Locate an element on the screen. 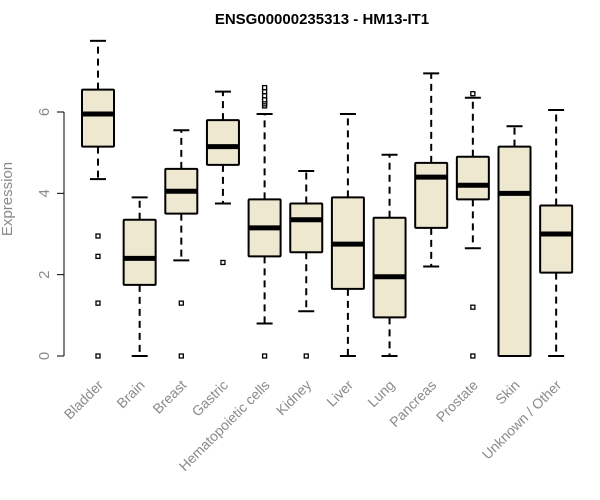  box-brain is located at coordinates (139, 276).